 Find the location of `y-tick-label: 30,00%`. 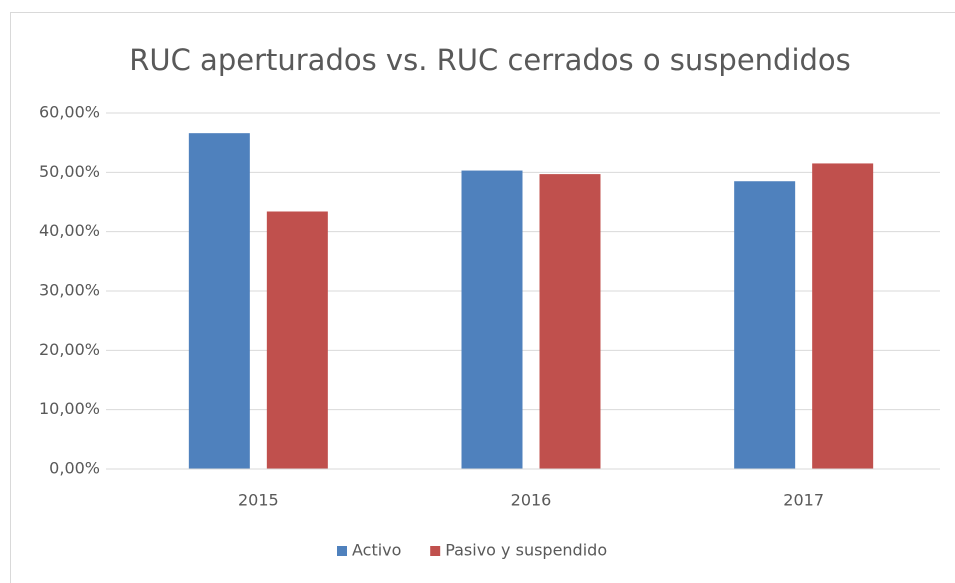

y-tick-label: 30,00% is located at coordinates (69, 290).